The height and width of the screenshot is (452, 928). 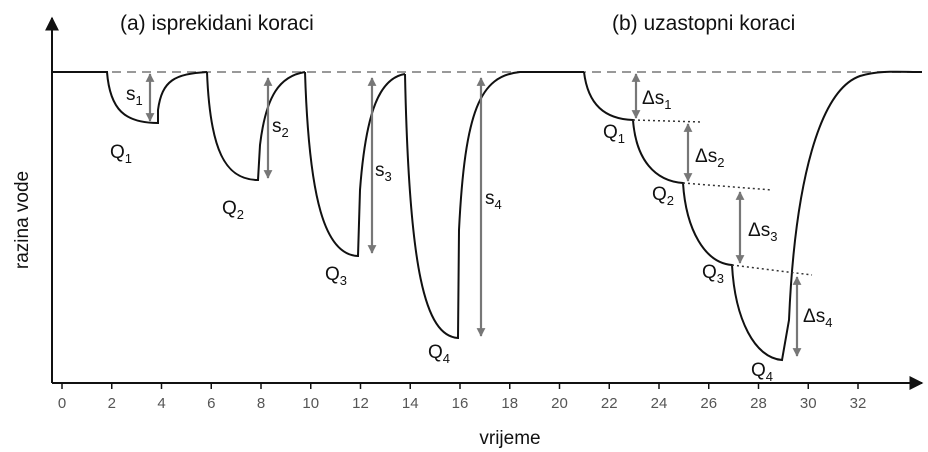 What do you see at coordinates (388, 176) in the screenshot?
I see `s-label-sub: 3` at bounding box center [388, 176].